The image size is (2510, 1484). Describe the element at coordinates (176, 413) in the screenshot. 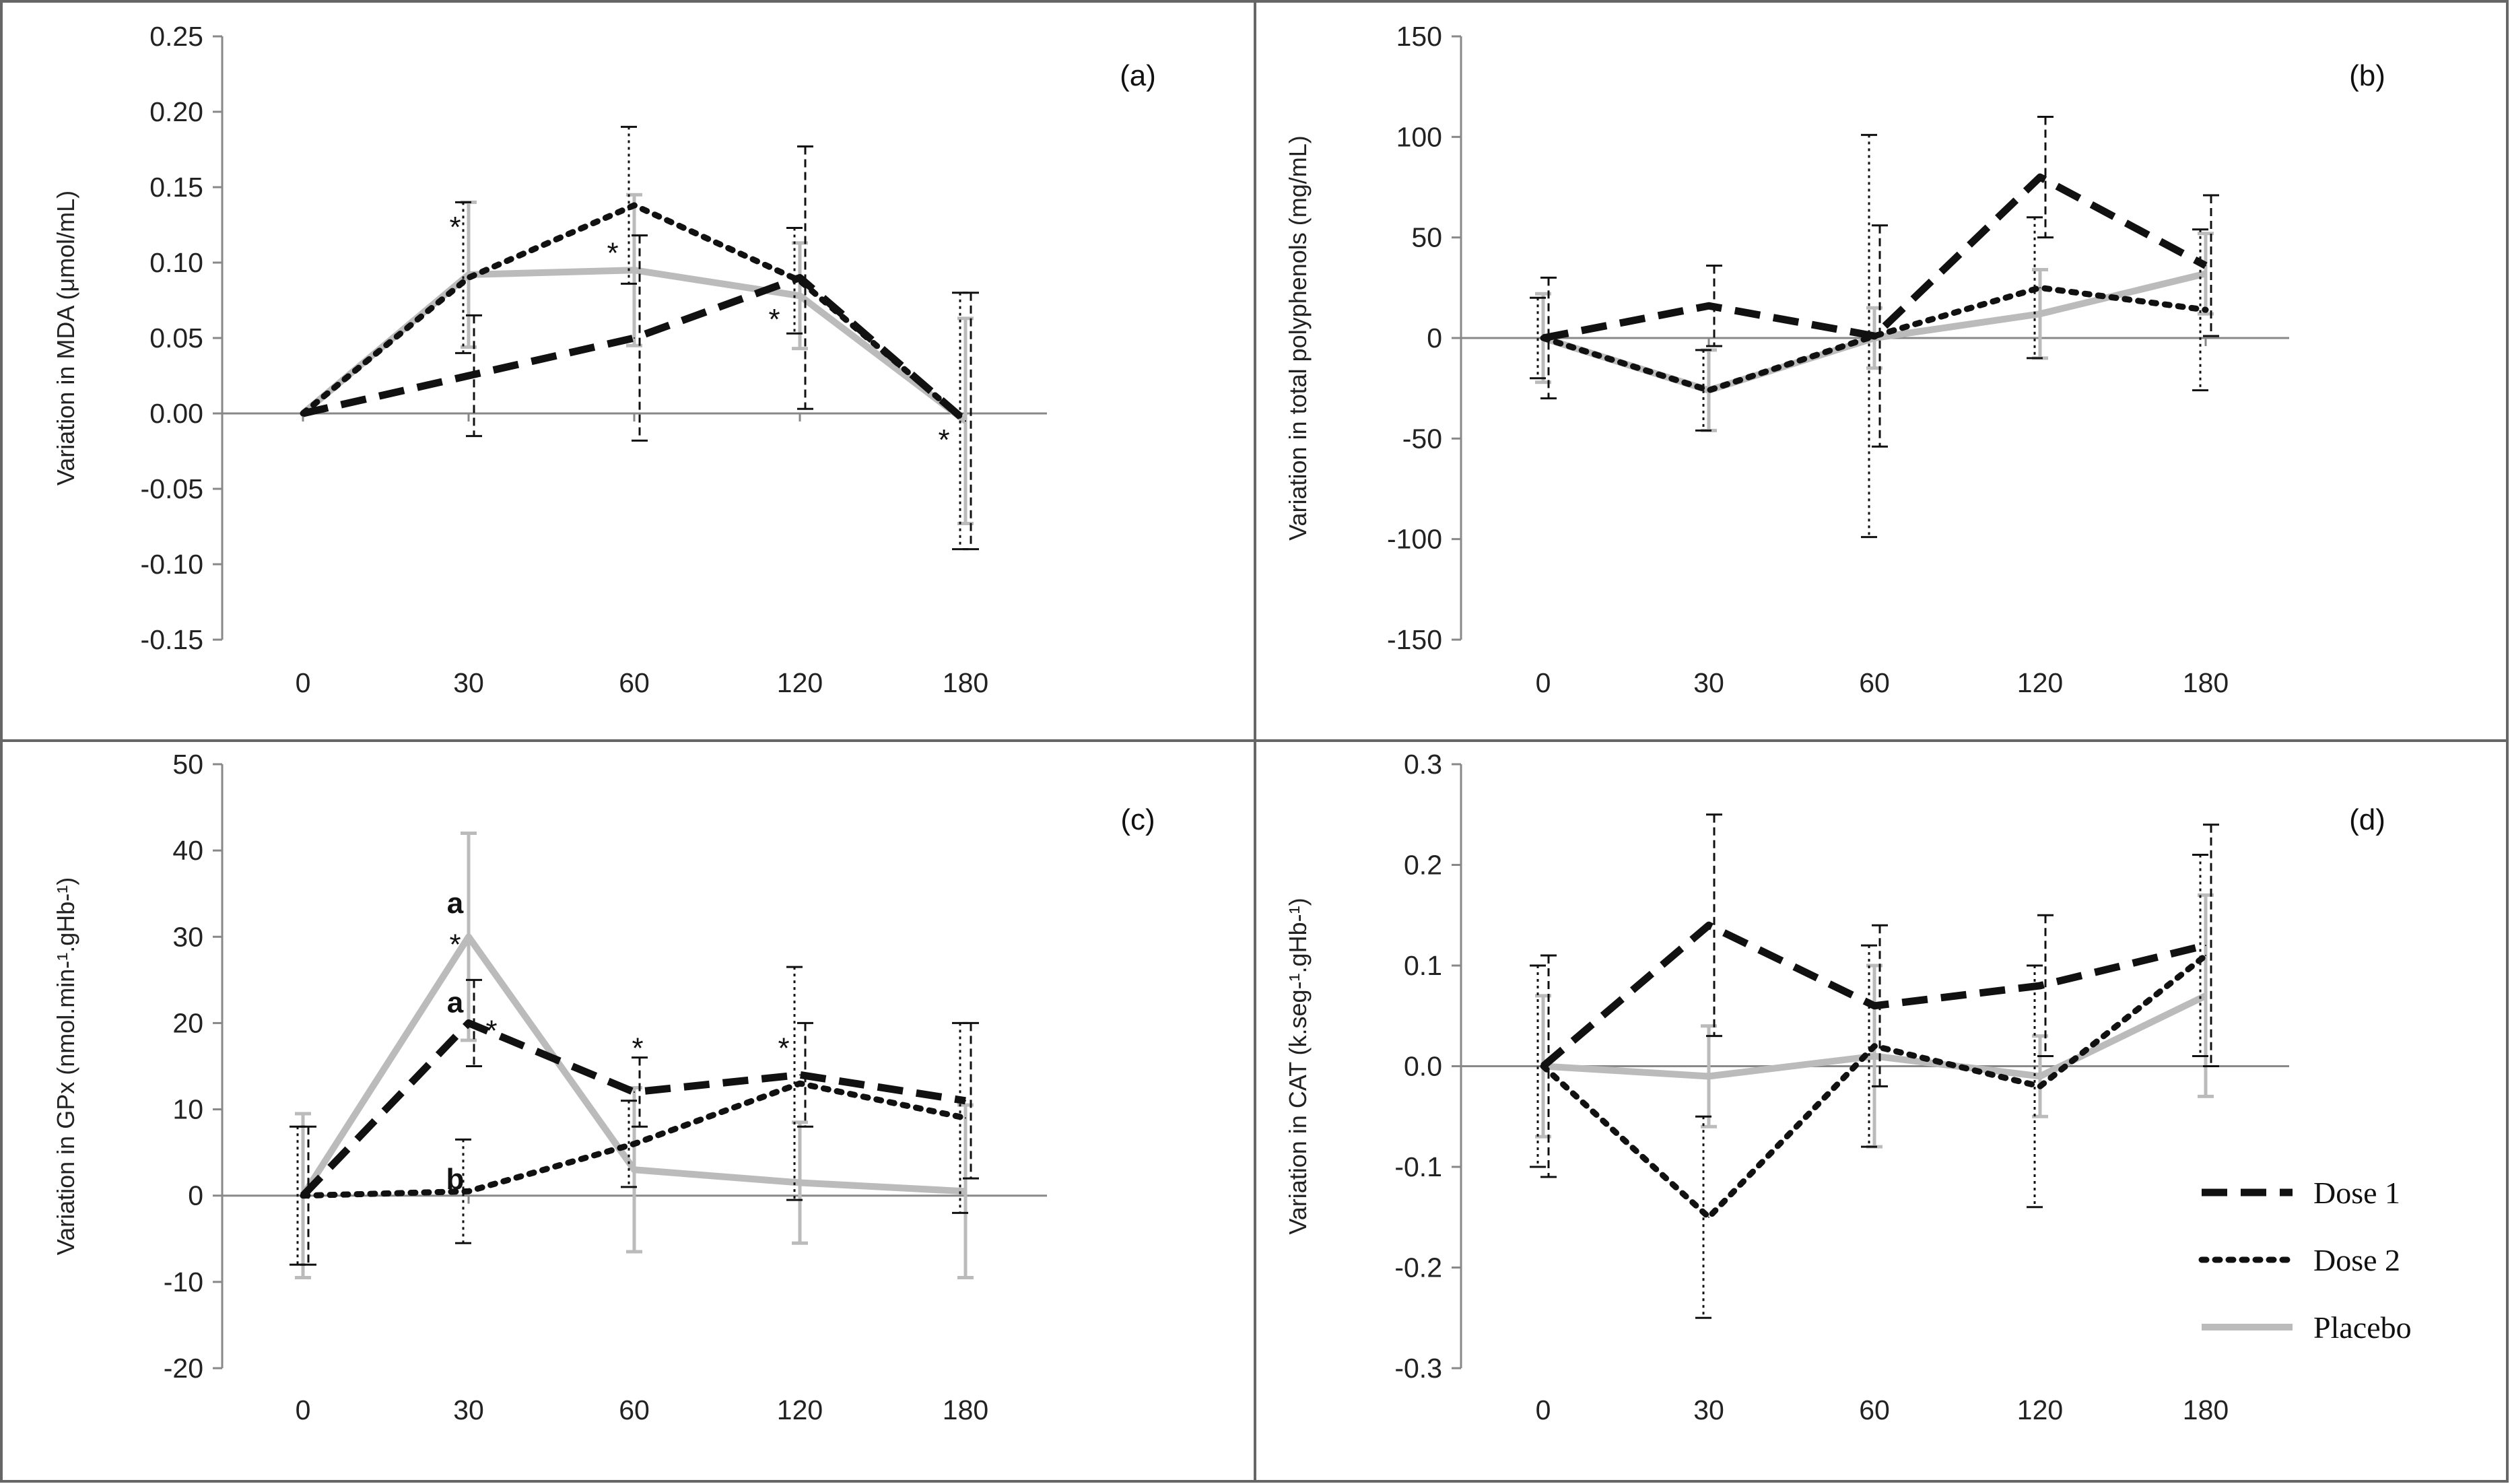

I see `y-tick-label: 0.00` at that location.